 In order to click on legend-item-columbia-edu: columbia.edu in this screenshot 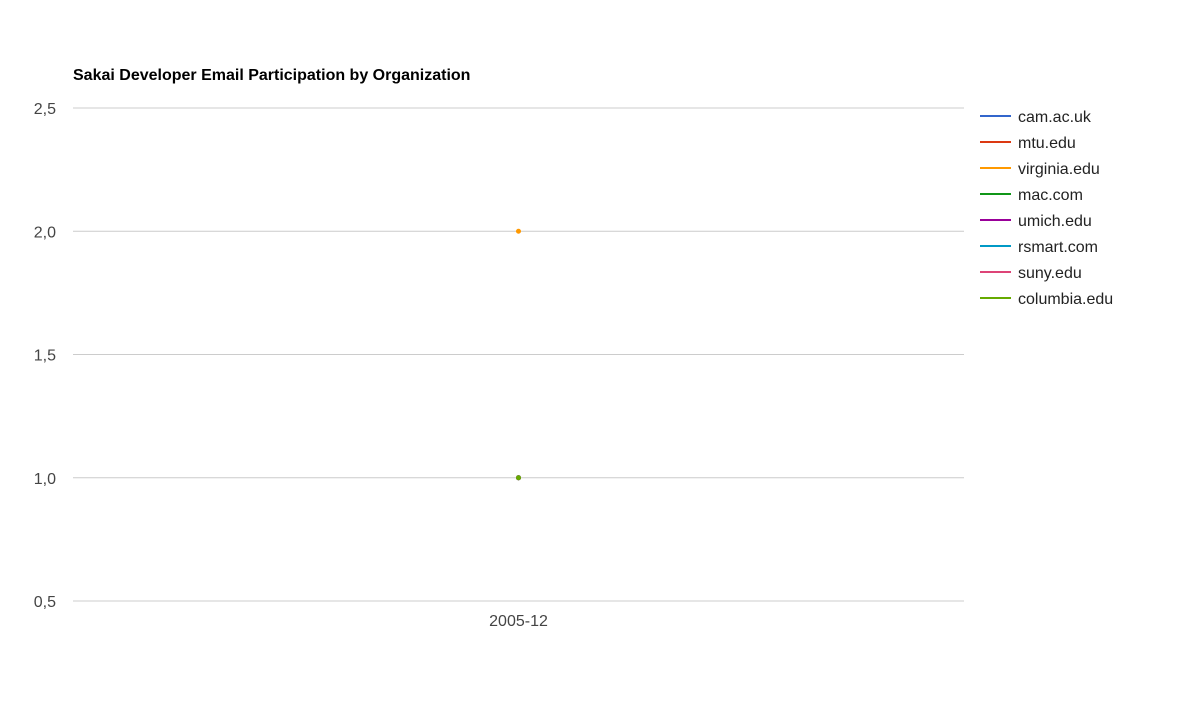, I will do `click(1046, 299)`.